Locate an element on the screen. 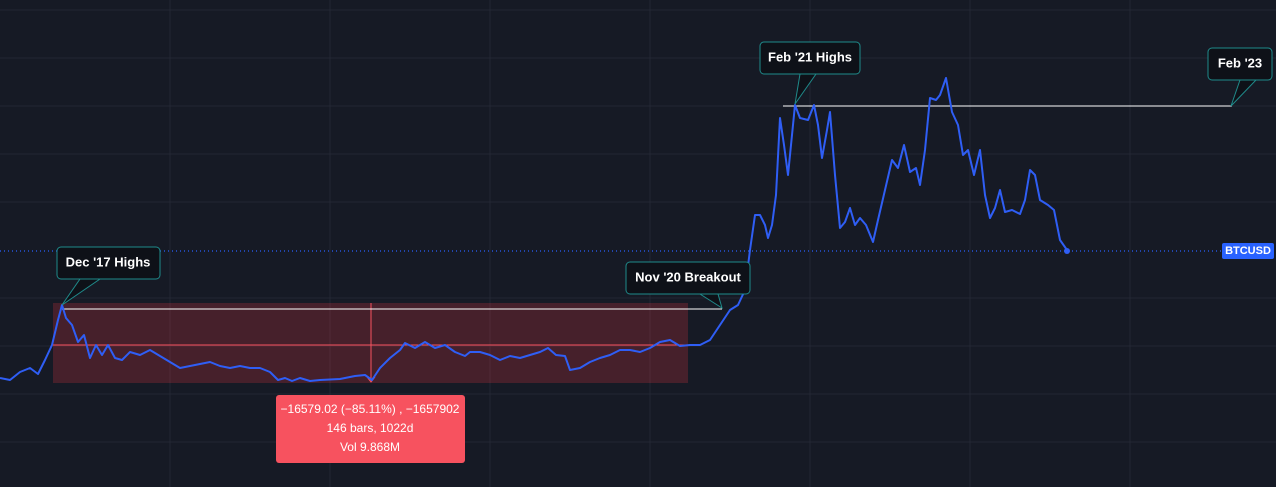 Image resolution: width=1276 pixels, height=487 pixels. callout-text: Nov '20 Breakout is located at coordinates (688, 276).